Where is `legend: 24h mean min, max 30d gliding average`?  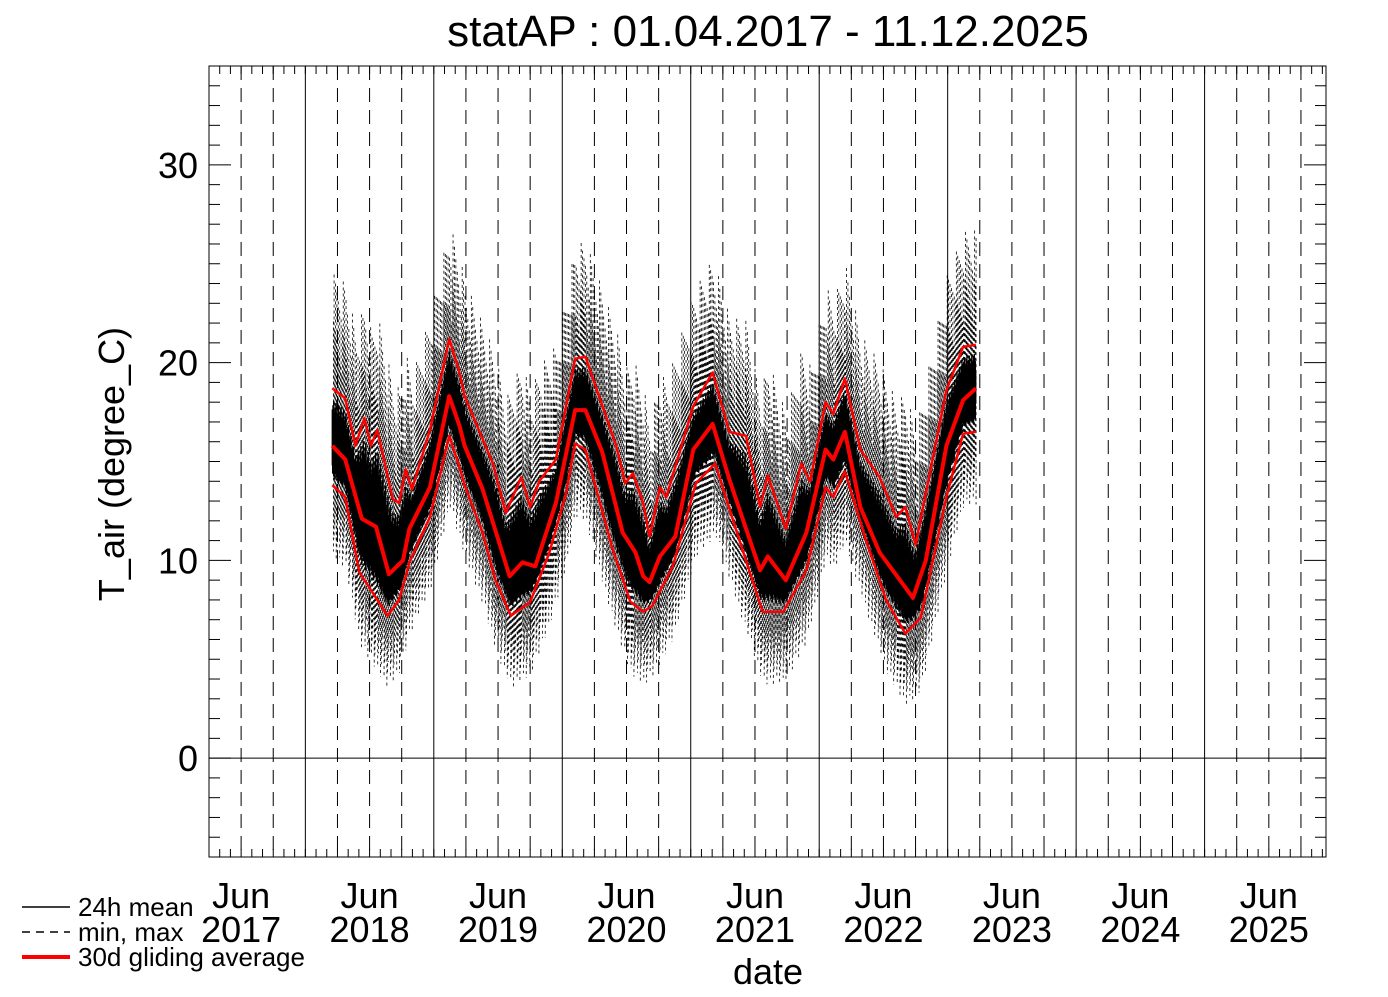
legend: 24h mean min, max 30d gliding average is located at coordinates (163, 932).